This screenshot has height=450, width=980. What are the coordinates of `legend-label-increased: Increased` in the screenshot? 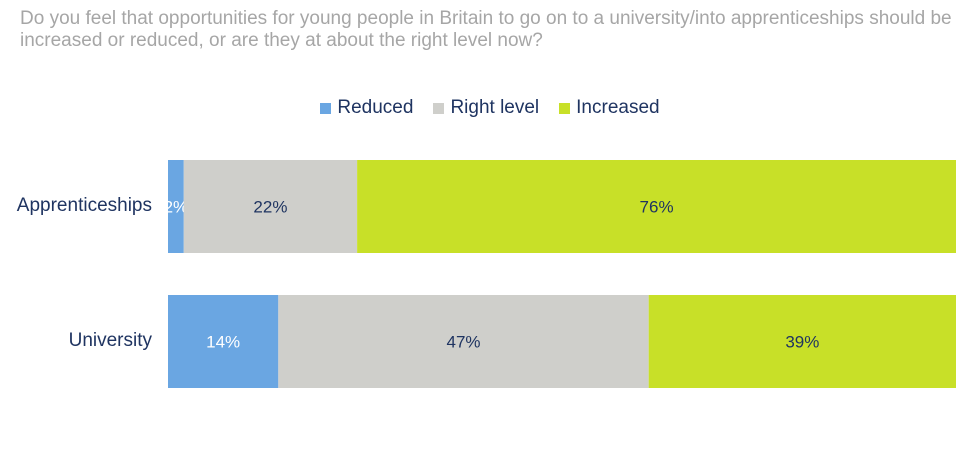 It's located at (618, 107).